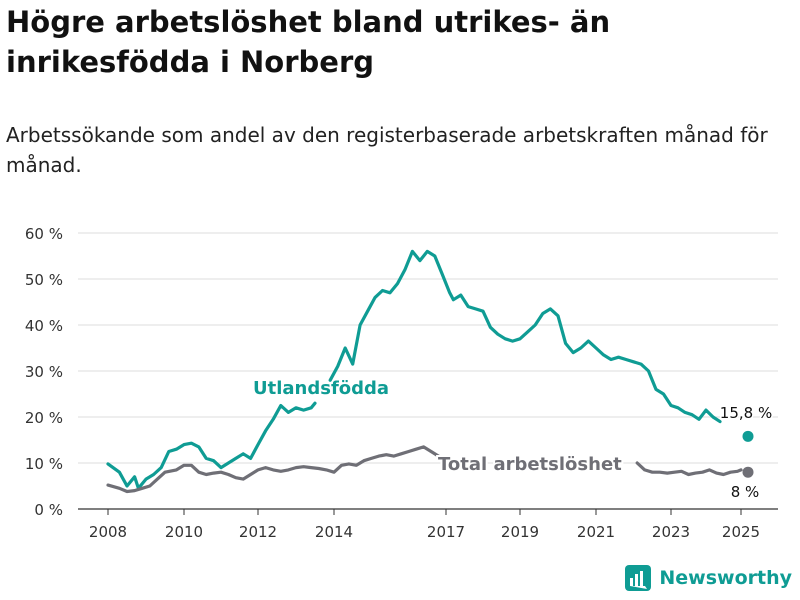 This screenshot has height=600, width=800. I want to click on series-labels: Utlandsfödda Total arbetslöshet 15,8 % 8 %, so click(513, 439).